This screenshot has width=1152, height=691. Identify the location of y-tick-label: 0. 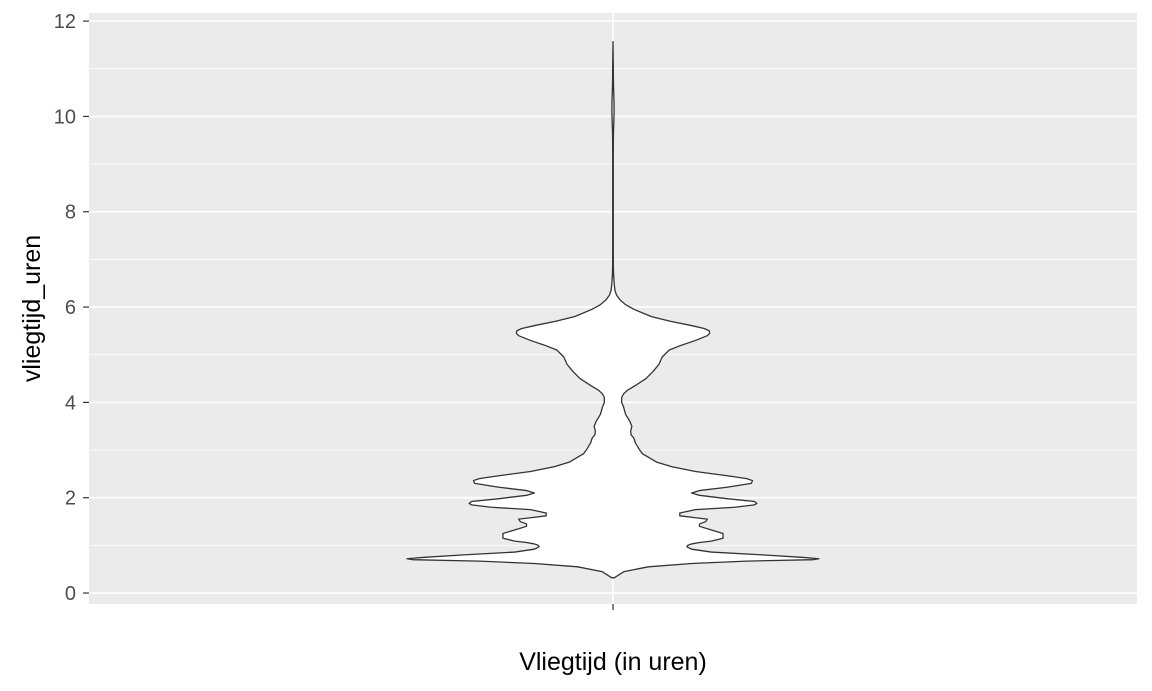
(70, 594).